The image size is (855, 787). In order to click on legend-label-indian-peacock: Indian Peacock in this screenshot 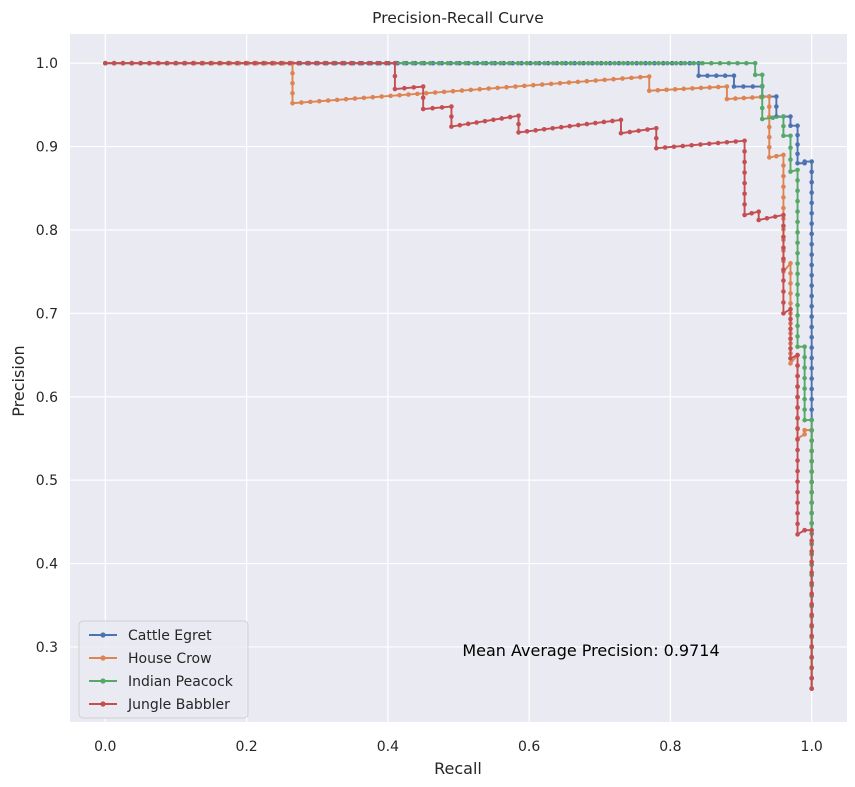, I will do `click(181, 682)`.